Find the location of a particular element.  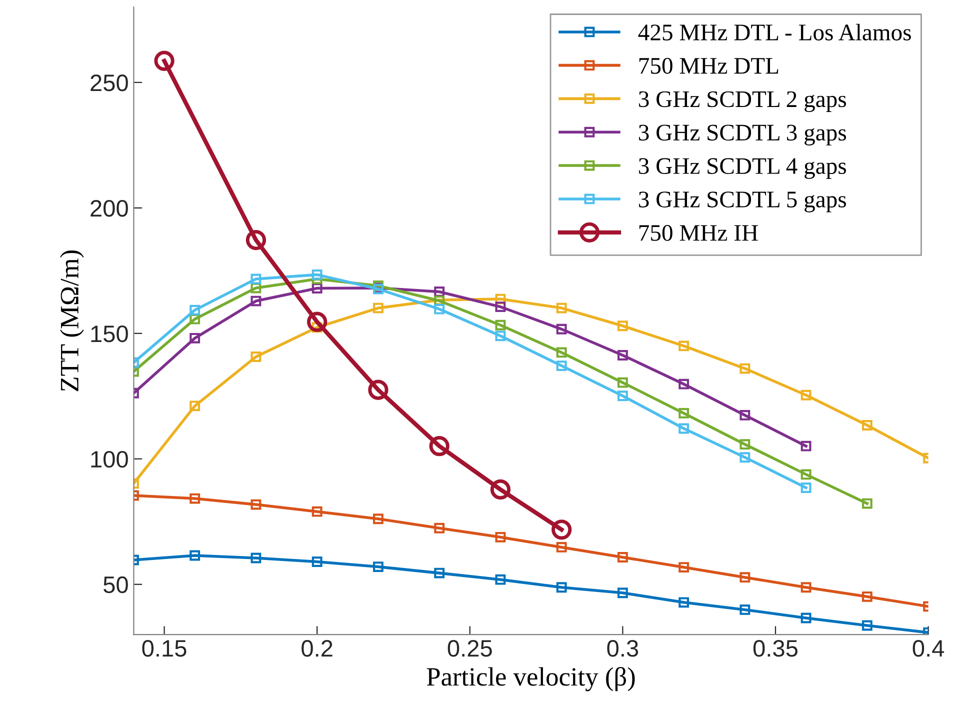

legend-label: 750 MHz DTL is located at coordinates (708, 66).